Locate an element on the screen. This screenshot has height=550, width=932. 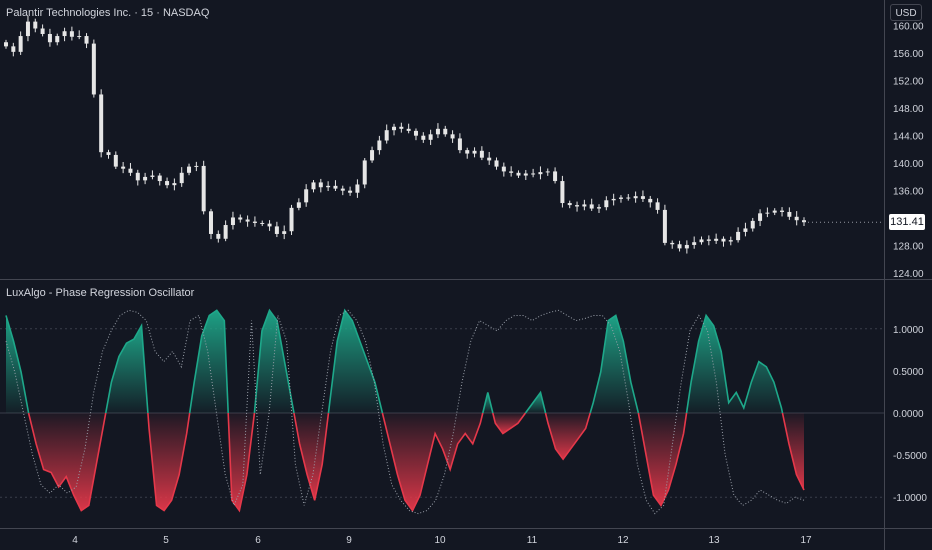
time-tick-label: 5 is located at coordinates (166, 540).